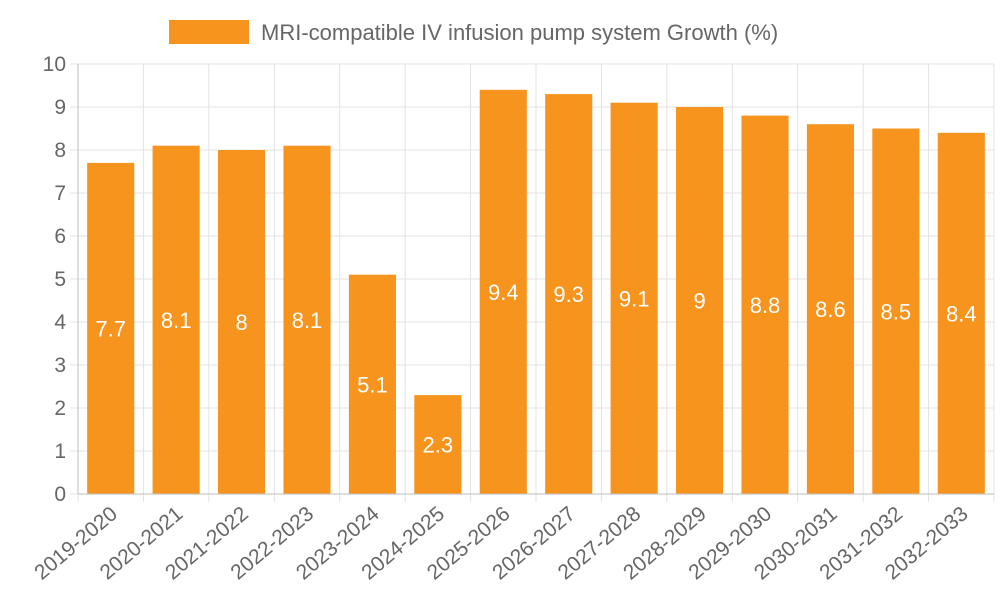  Describe the element at coordinates (60, 107) in the screenshot. I see `y-tick-label: 9` at that location.